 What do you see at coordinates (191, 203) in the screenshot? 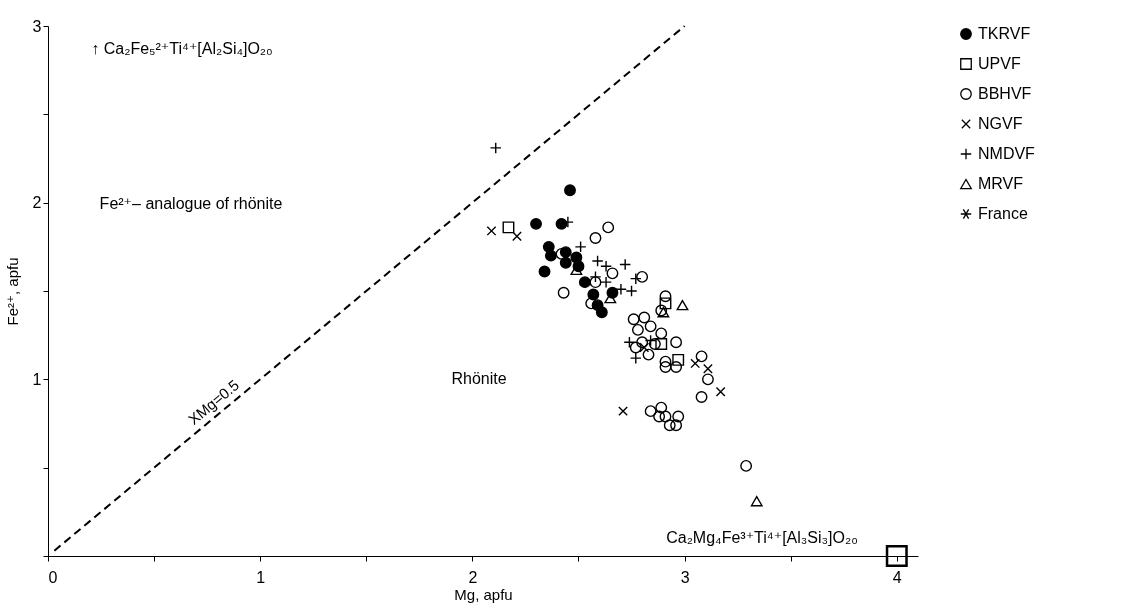
I see `annotation: Fe²⁺– analogue of rhönite` at bounding box center [191, 203].